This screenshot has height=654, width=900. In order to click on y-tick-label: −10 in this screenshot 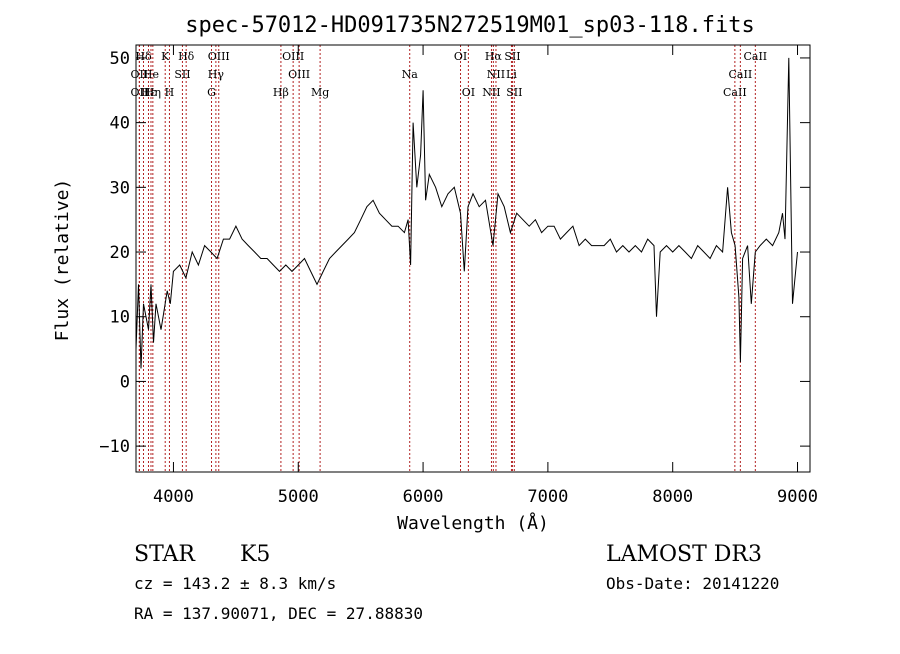, I will do `click(114, 447)`.